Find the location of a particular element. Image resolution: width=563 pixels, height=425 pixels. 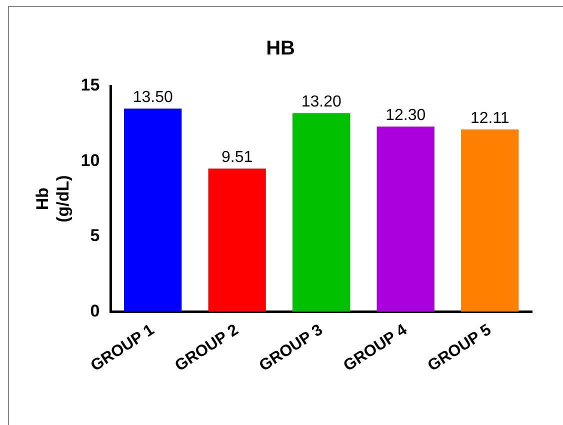

data-label: 12.11 is located at coordinates (490, 118).